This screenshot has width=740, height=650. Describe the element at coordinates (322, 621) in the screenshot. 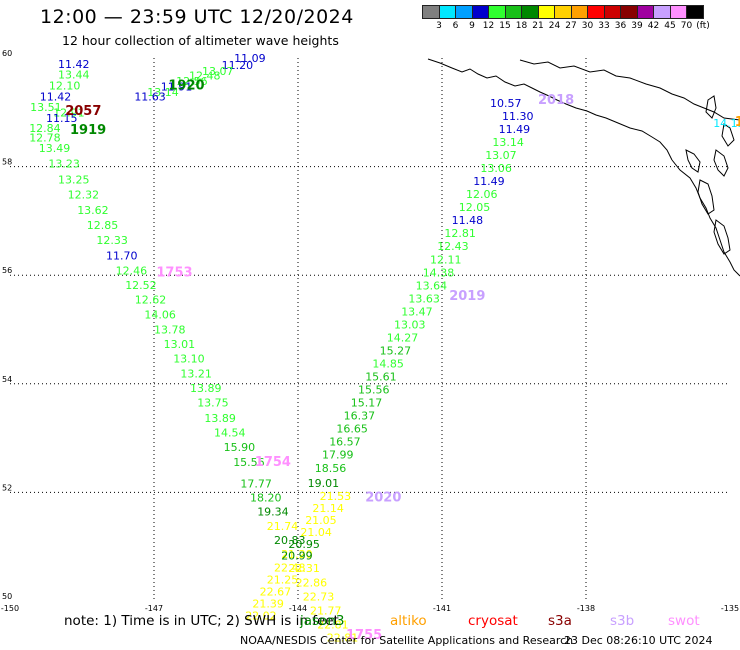

I see `satellite-legend-jason3: jason3` at that location.